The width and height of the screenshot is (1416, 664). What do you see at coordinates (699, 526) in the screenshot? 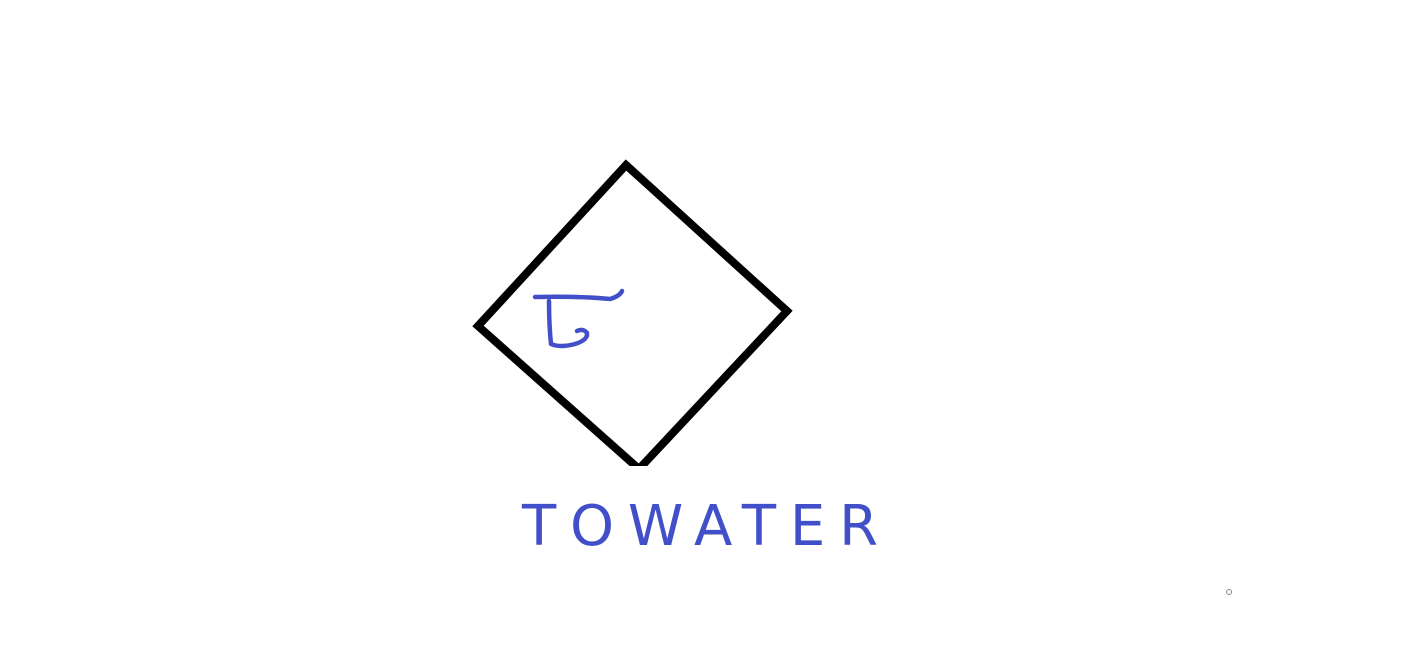
I see `handwritten-label: TOWATER` at bounding box center [699, 526].